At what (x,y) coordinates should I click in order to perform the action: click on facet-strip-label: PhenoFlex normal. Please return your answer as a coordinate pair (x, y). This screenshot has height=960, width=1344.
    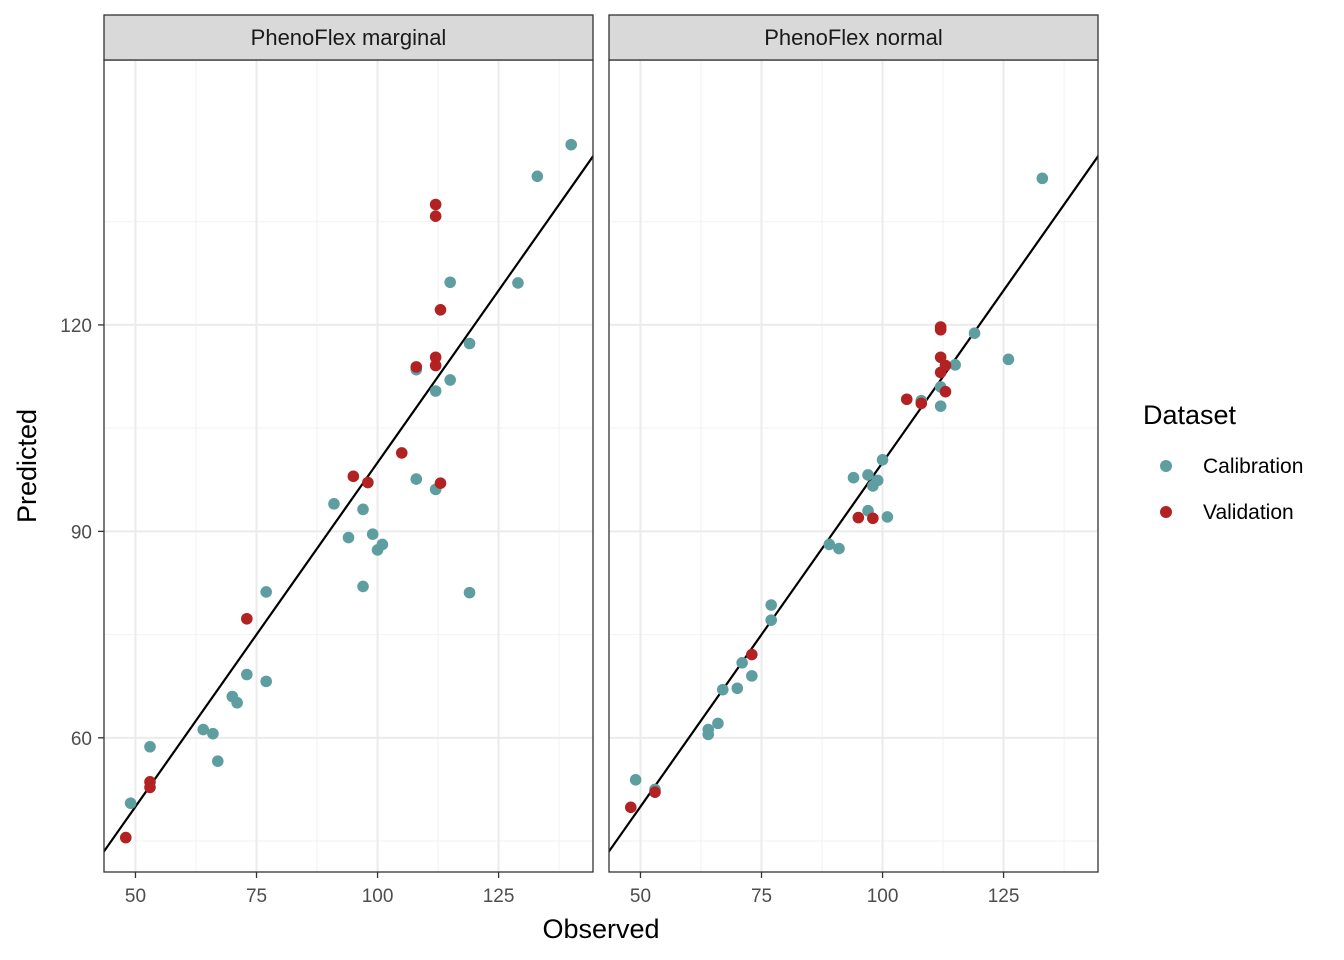
    Looking at the image, I should click on (853, 37).